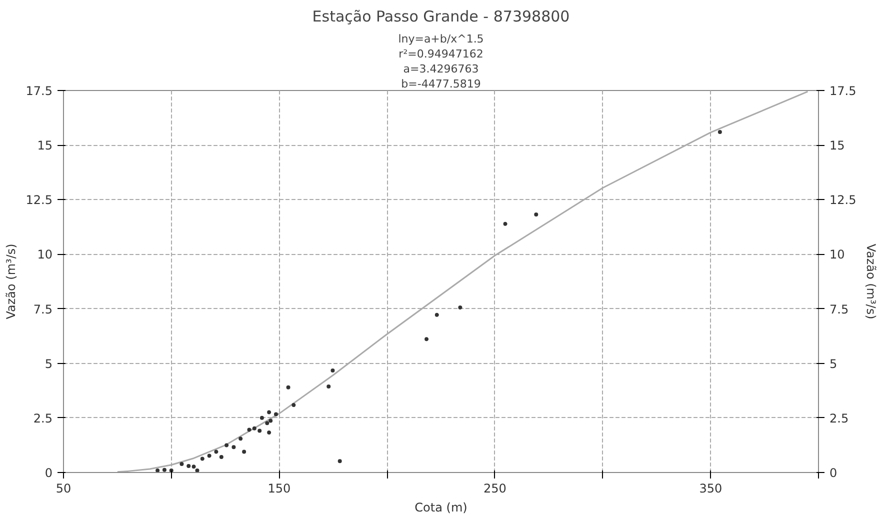 This screenshot has height=522, width=881. I want to click on text: b=-4477.5819, so click(441, 84).